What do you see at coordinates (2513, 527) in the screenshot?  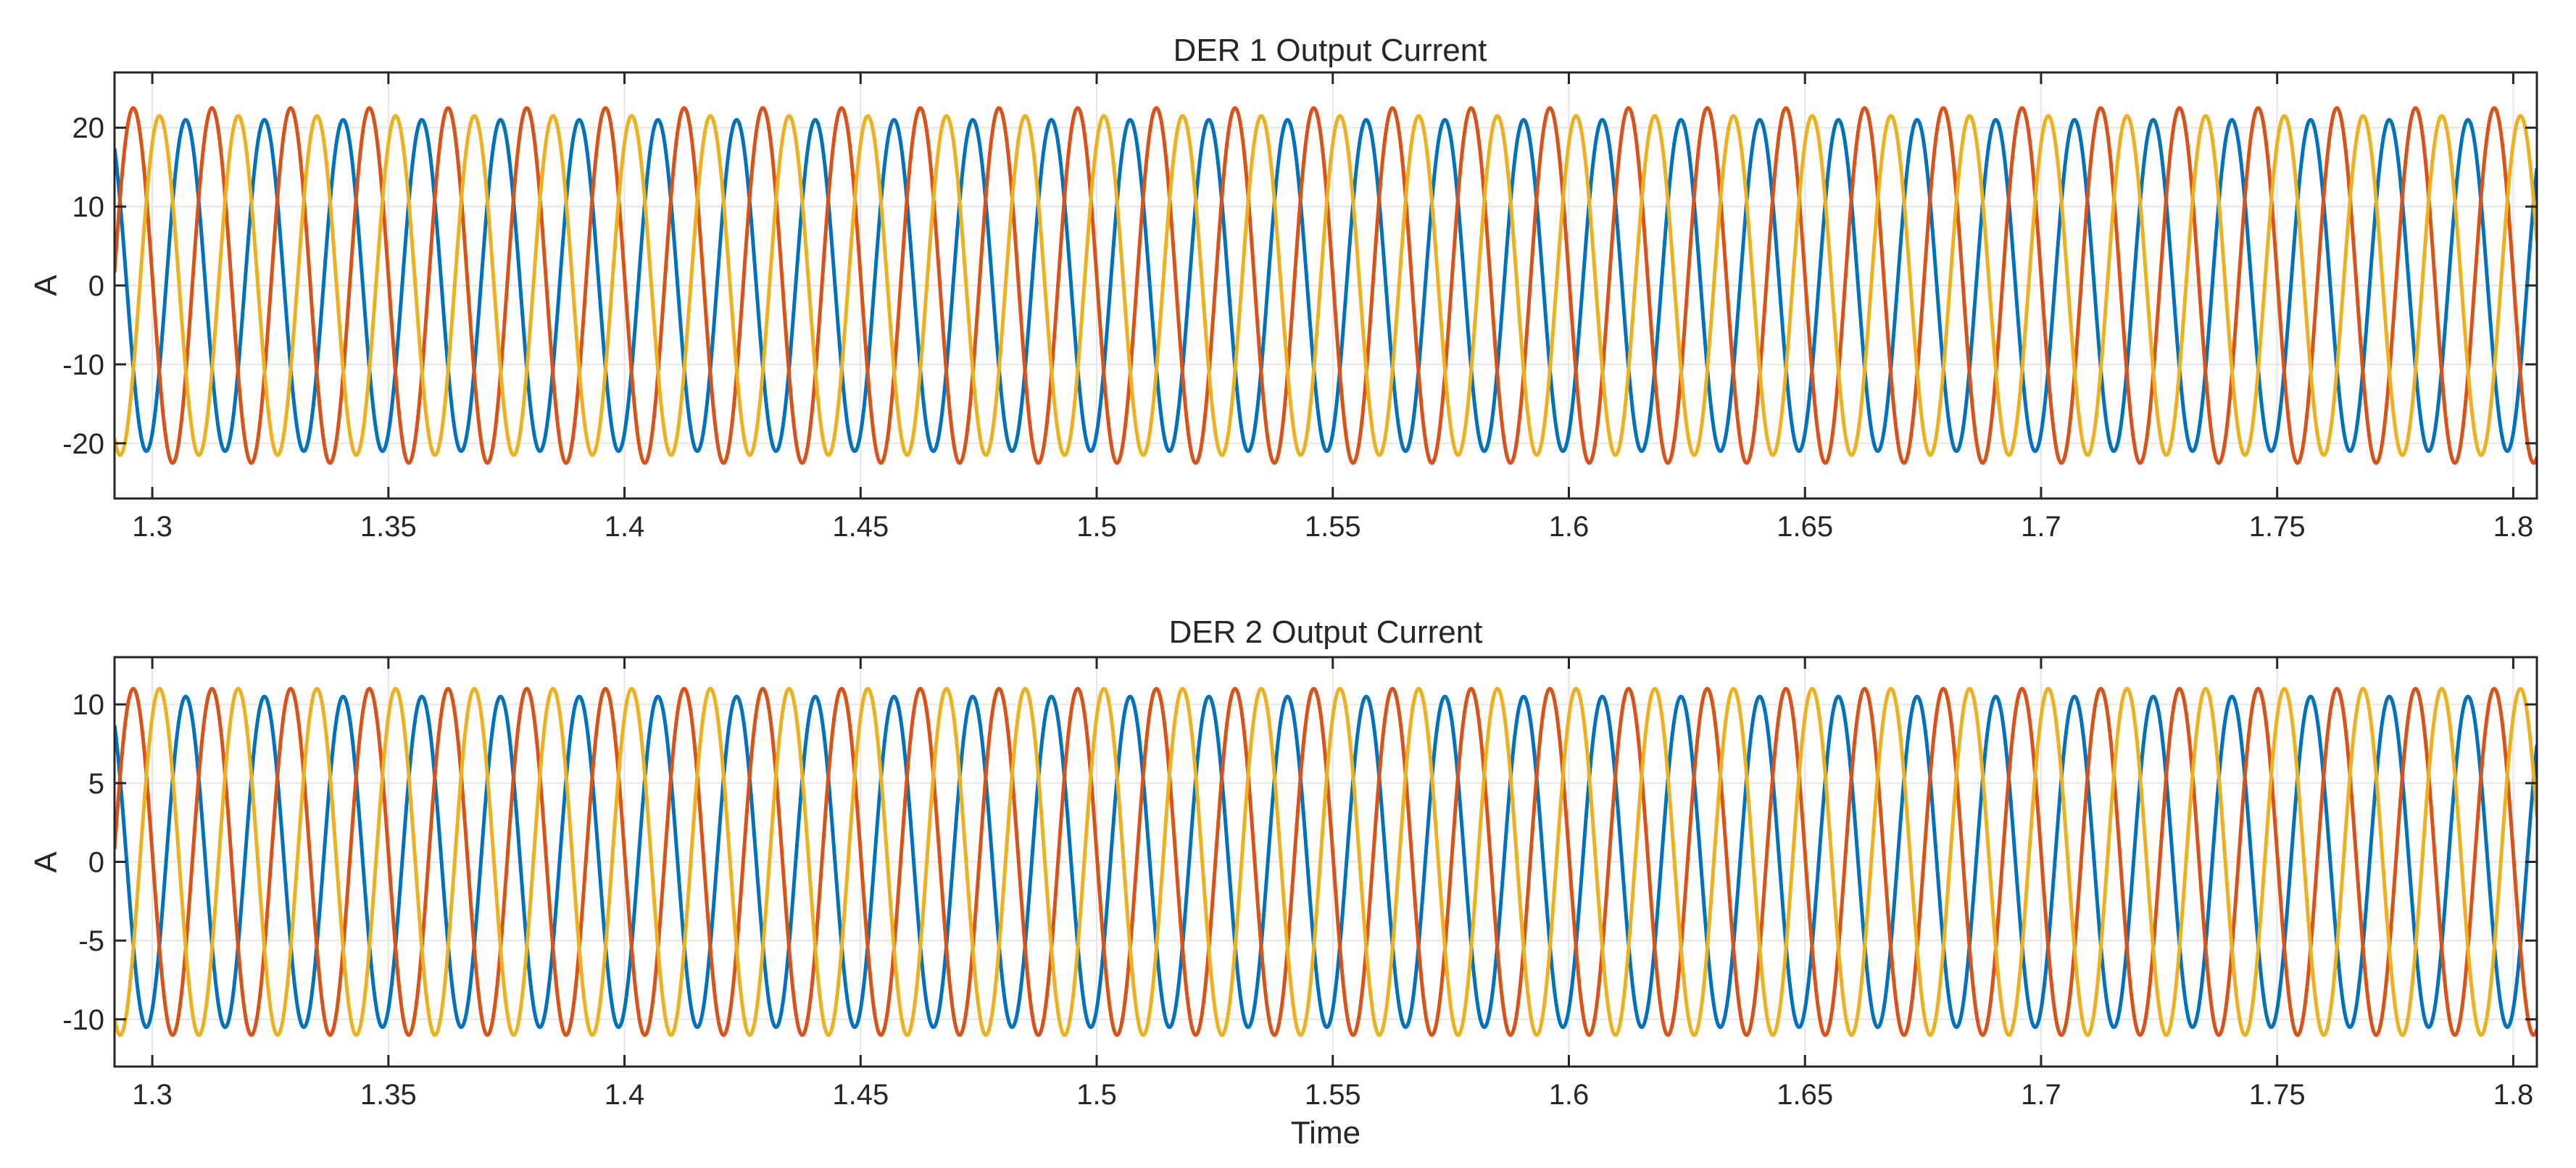 I see `der1-x-tick-label: 1.8` at bounding box center [2513, 527].